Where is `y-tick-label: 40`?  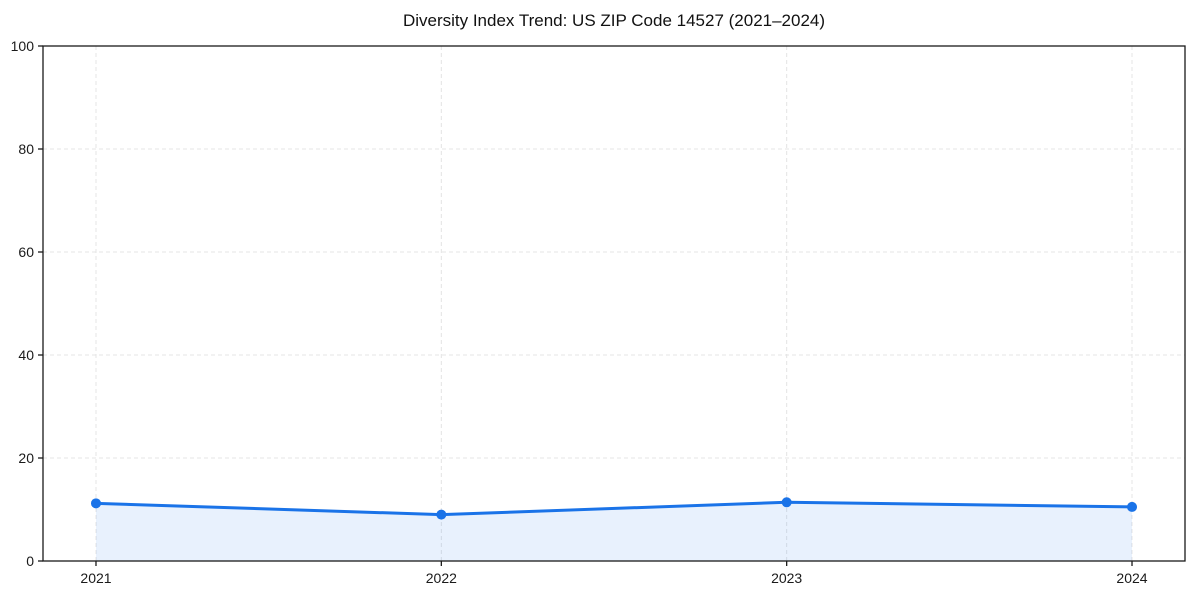
y-tick-label: 40 is located at coordinates (26, 355).